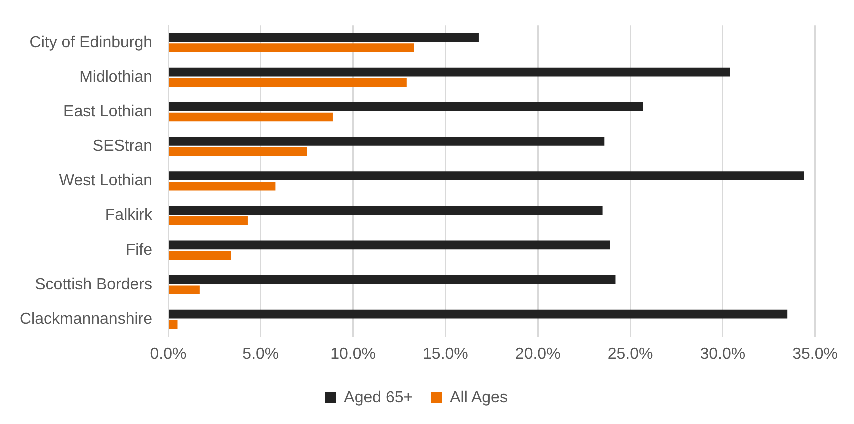 This screenshot has width=854, height=424. What do you see at coordinates (139, 250) in the screenshot?
I see `y-tick-label: Fife` at bounding box center [139, 250].